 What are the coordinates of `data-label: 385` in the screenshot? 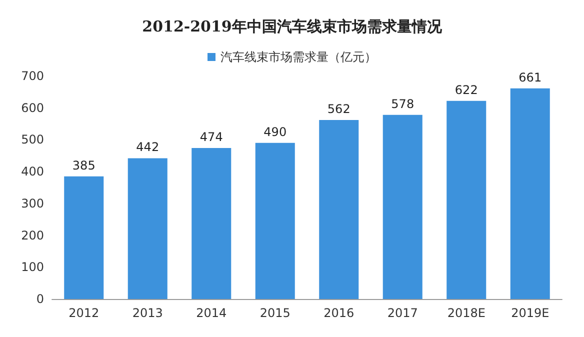 It's located at (84, 165).